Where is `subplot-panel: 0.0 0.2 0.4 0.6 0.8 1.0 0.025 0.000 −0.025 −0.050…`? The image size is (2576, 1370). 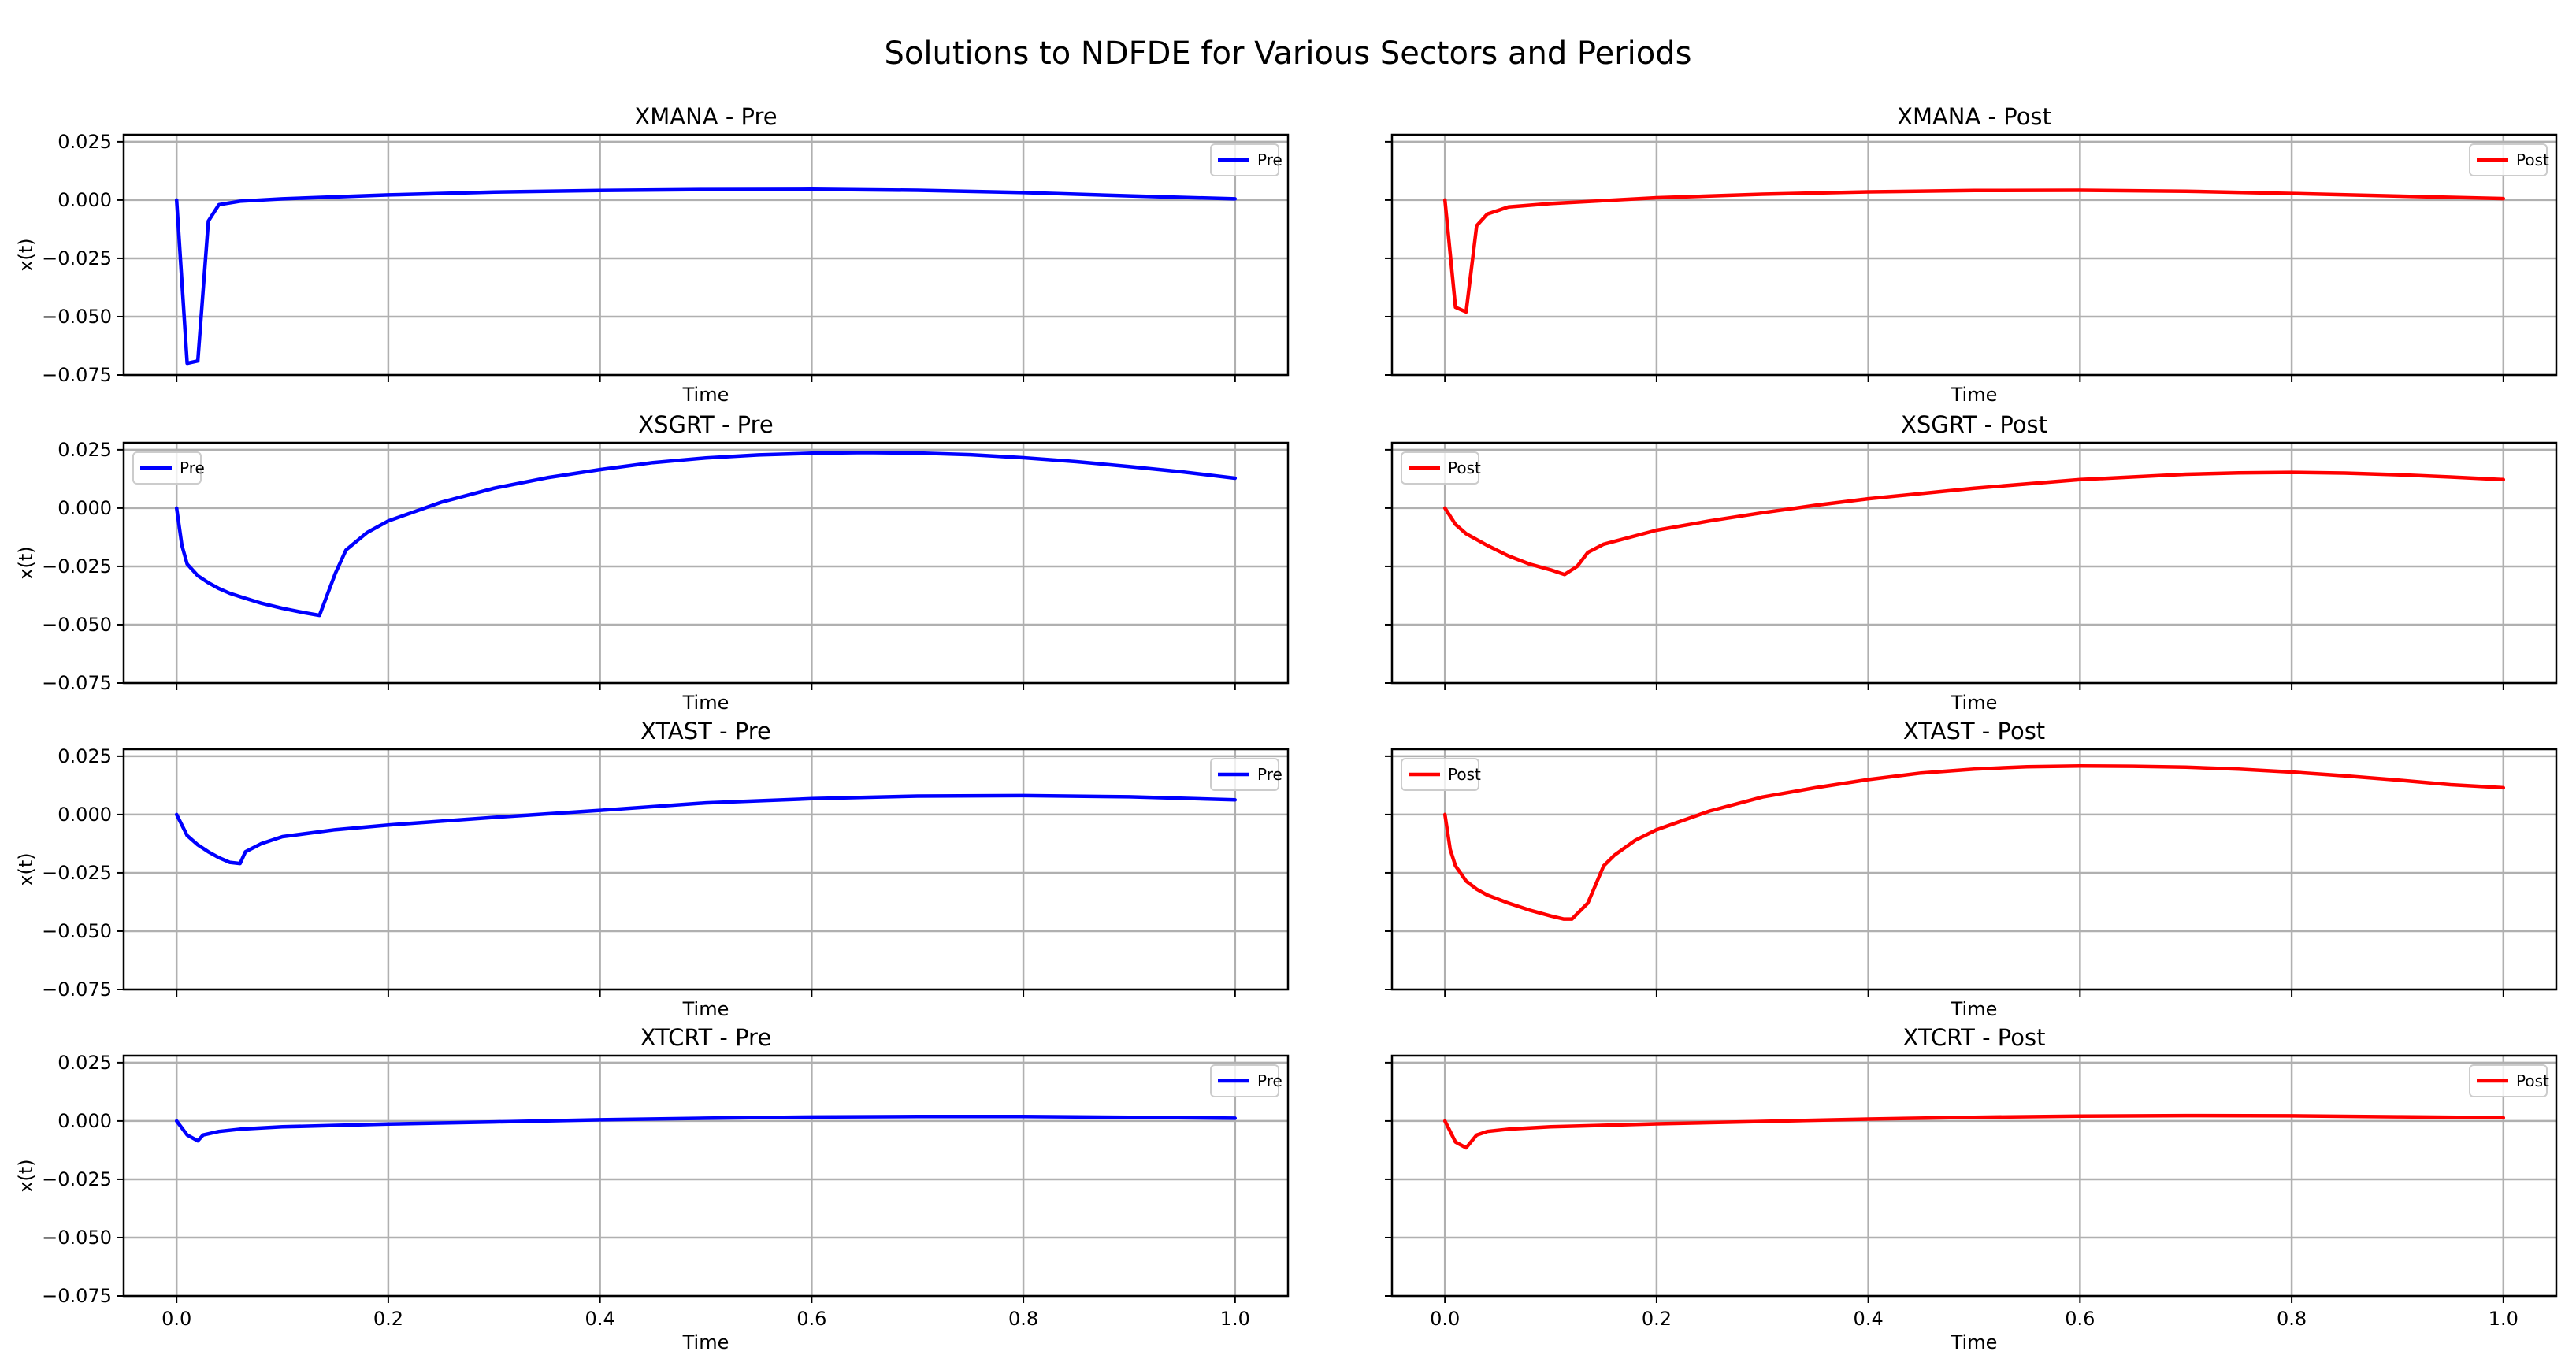
subplot-panel: 0.0 0.2 0.4 0.6 0.8 1.0 0.025 0.000 −0.025 −0.050… is located at coordinates (652, 1188).